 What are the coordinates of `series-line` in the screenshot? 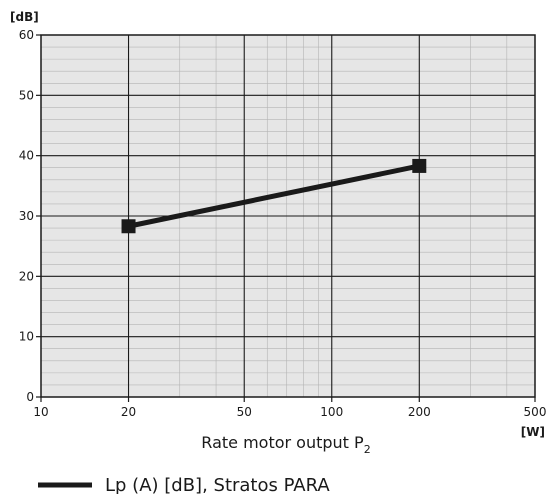 It's located at (274, 196).